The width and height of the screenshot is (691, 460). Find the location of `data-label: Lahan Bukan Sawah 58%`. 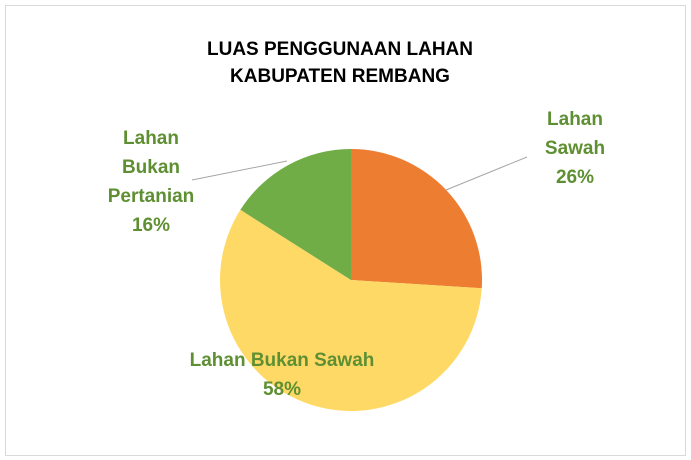

data-label: Lahan Bukan Sawah 58% is located at coordinates (282, 375).